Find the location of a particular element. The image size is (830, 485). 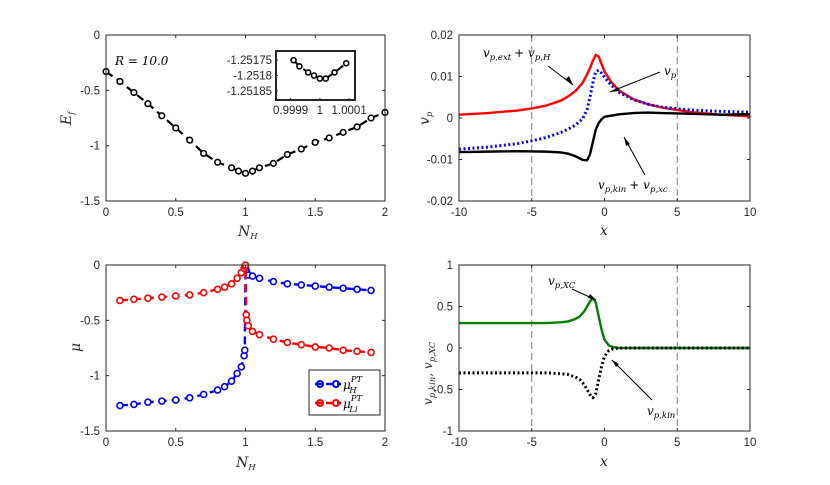

x-tick-label: 10 is located at coordinates (750, 213).